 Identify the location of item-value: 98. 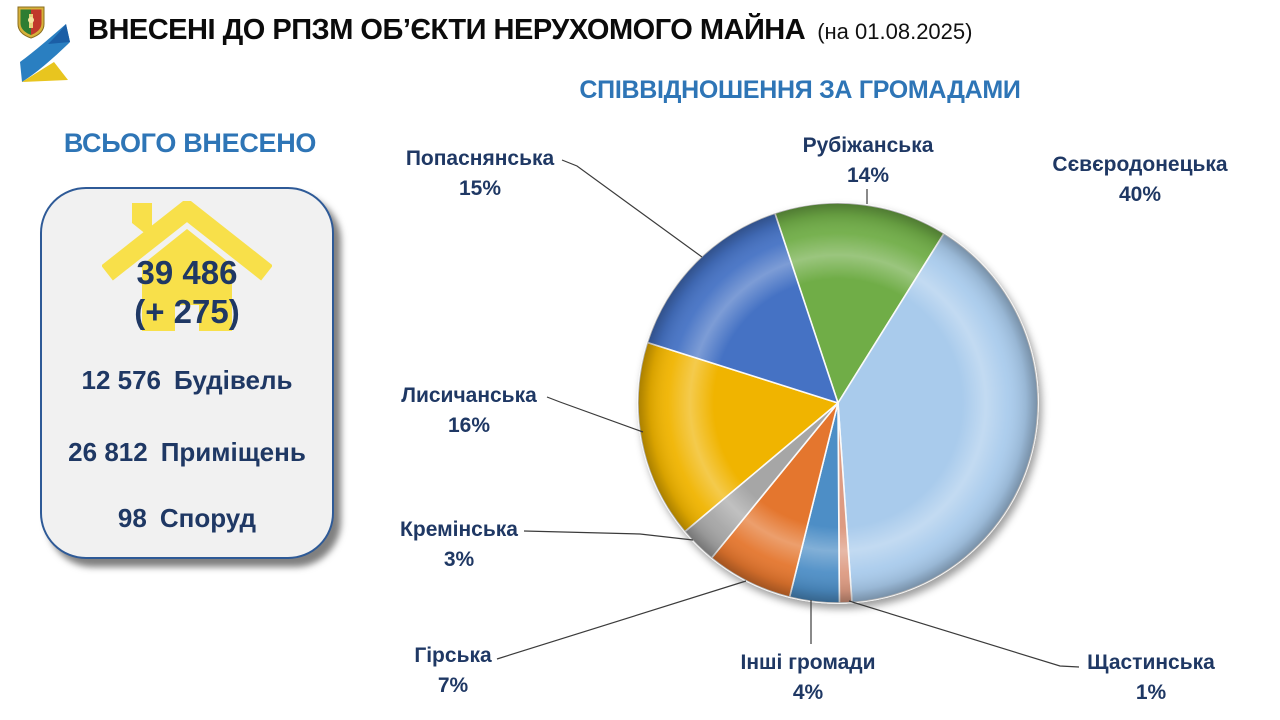
(132, 518).